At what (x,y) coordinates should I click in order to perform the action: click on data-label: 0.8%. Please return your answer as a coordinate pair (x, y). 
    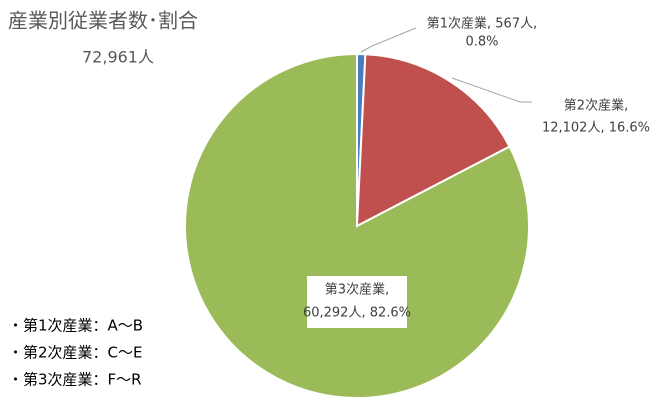
    Looking at the image, I should click on (481, 42).